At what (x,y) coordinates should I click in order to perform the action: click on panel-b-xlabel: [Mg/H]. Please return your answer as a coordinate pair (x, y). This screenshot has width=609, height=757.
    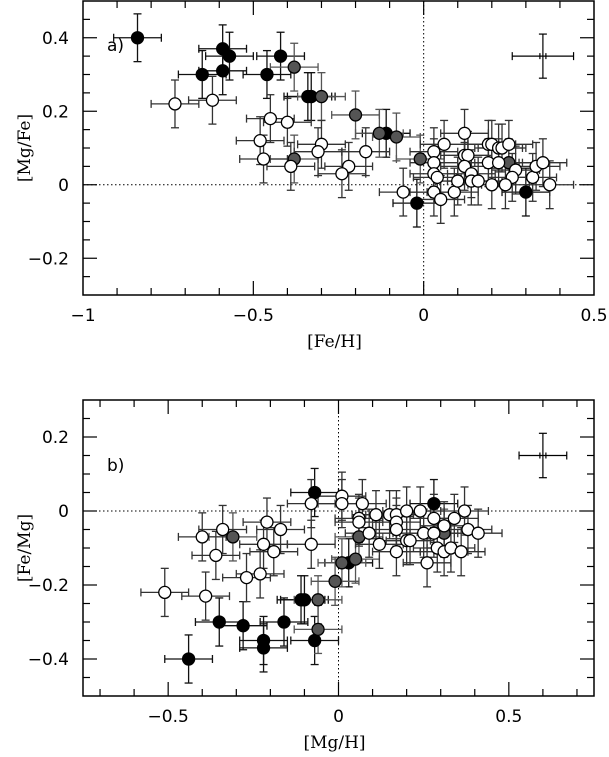
    Looking at the image, I should click on (334, 743).